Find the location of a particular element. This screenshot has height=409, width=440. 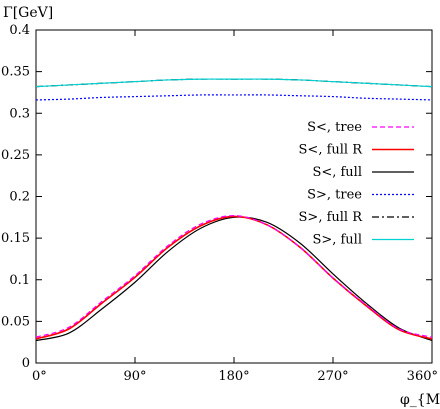

x-tick-label: 360° is located at coordinates (422, 376).